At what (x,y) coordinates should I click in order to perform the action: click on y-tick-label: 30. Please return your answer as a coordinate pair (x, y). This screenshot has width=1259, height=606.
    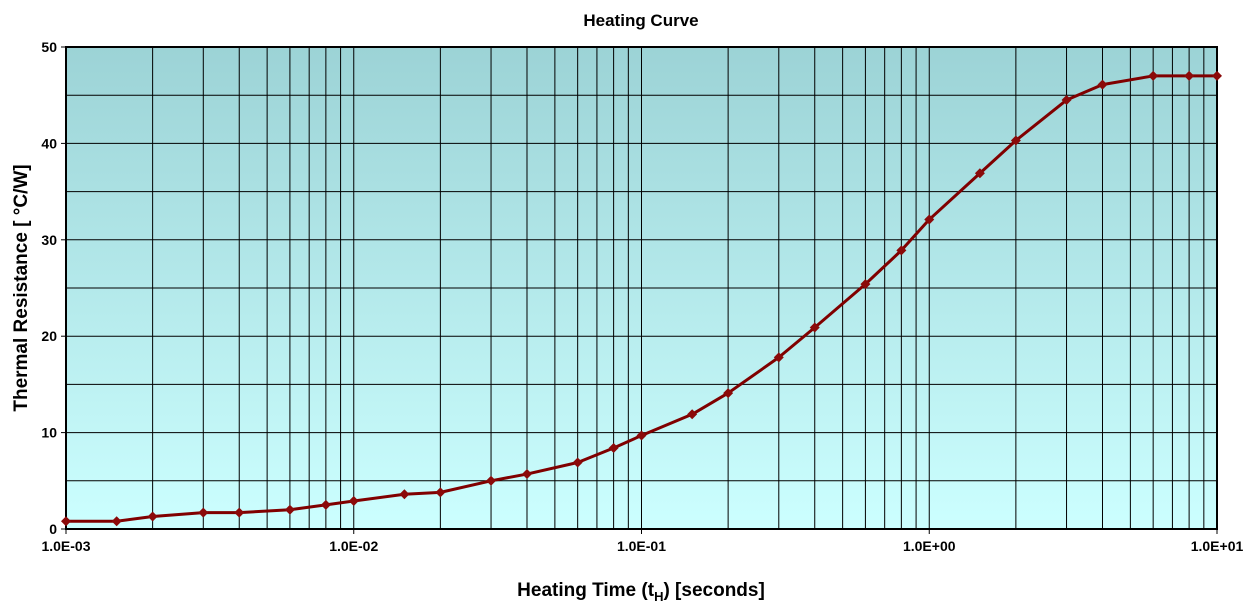
    Looking at the image, I should click on (49, 240).